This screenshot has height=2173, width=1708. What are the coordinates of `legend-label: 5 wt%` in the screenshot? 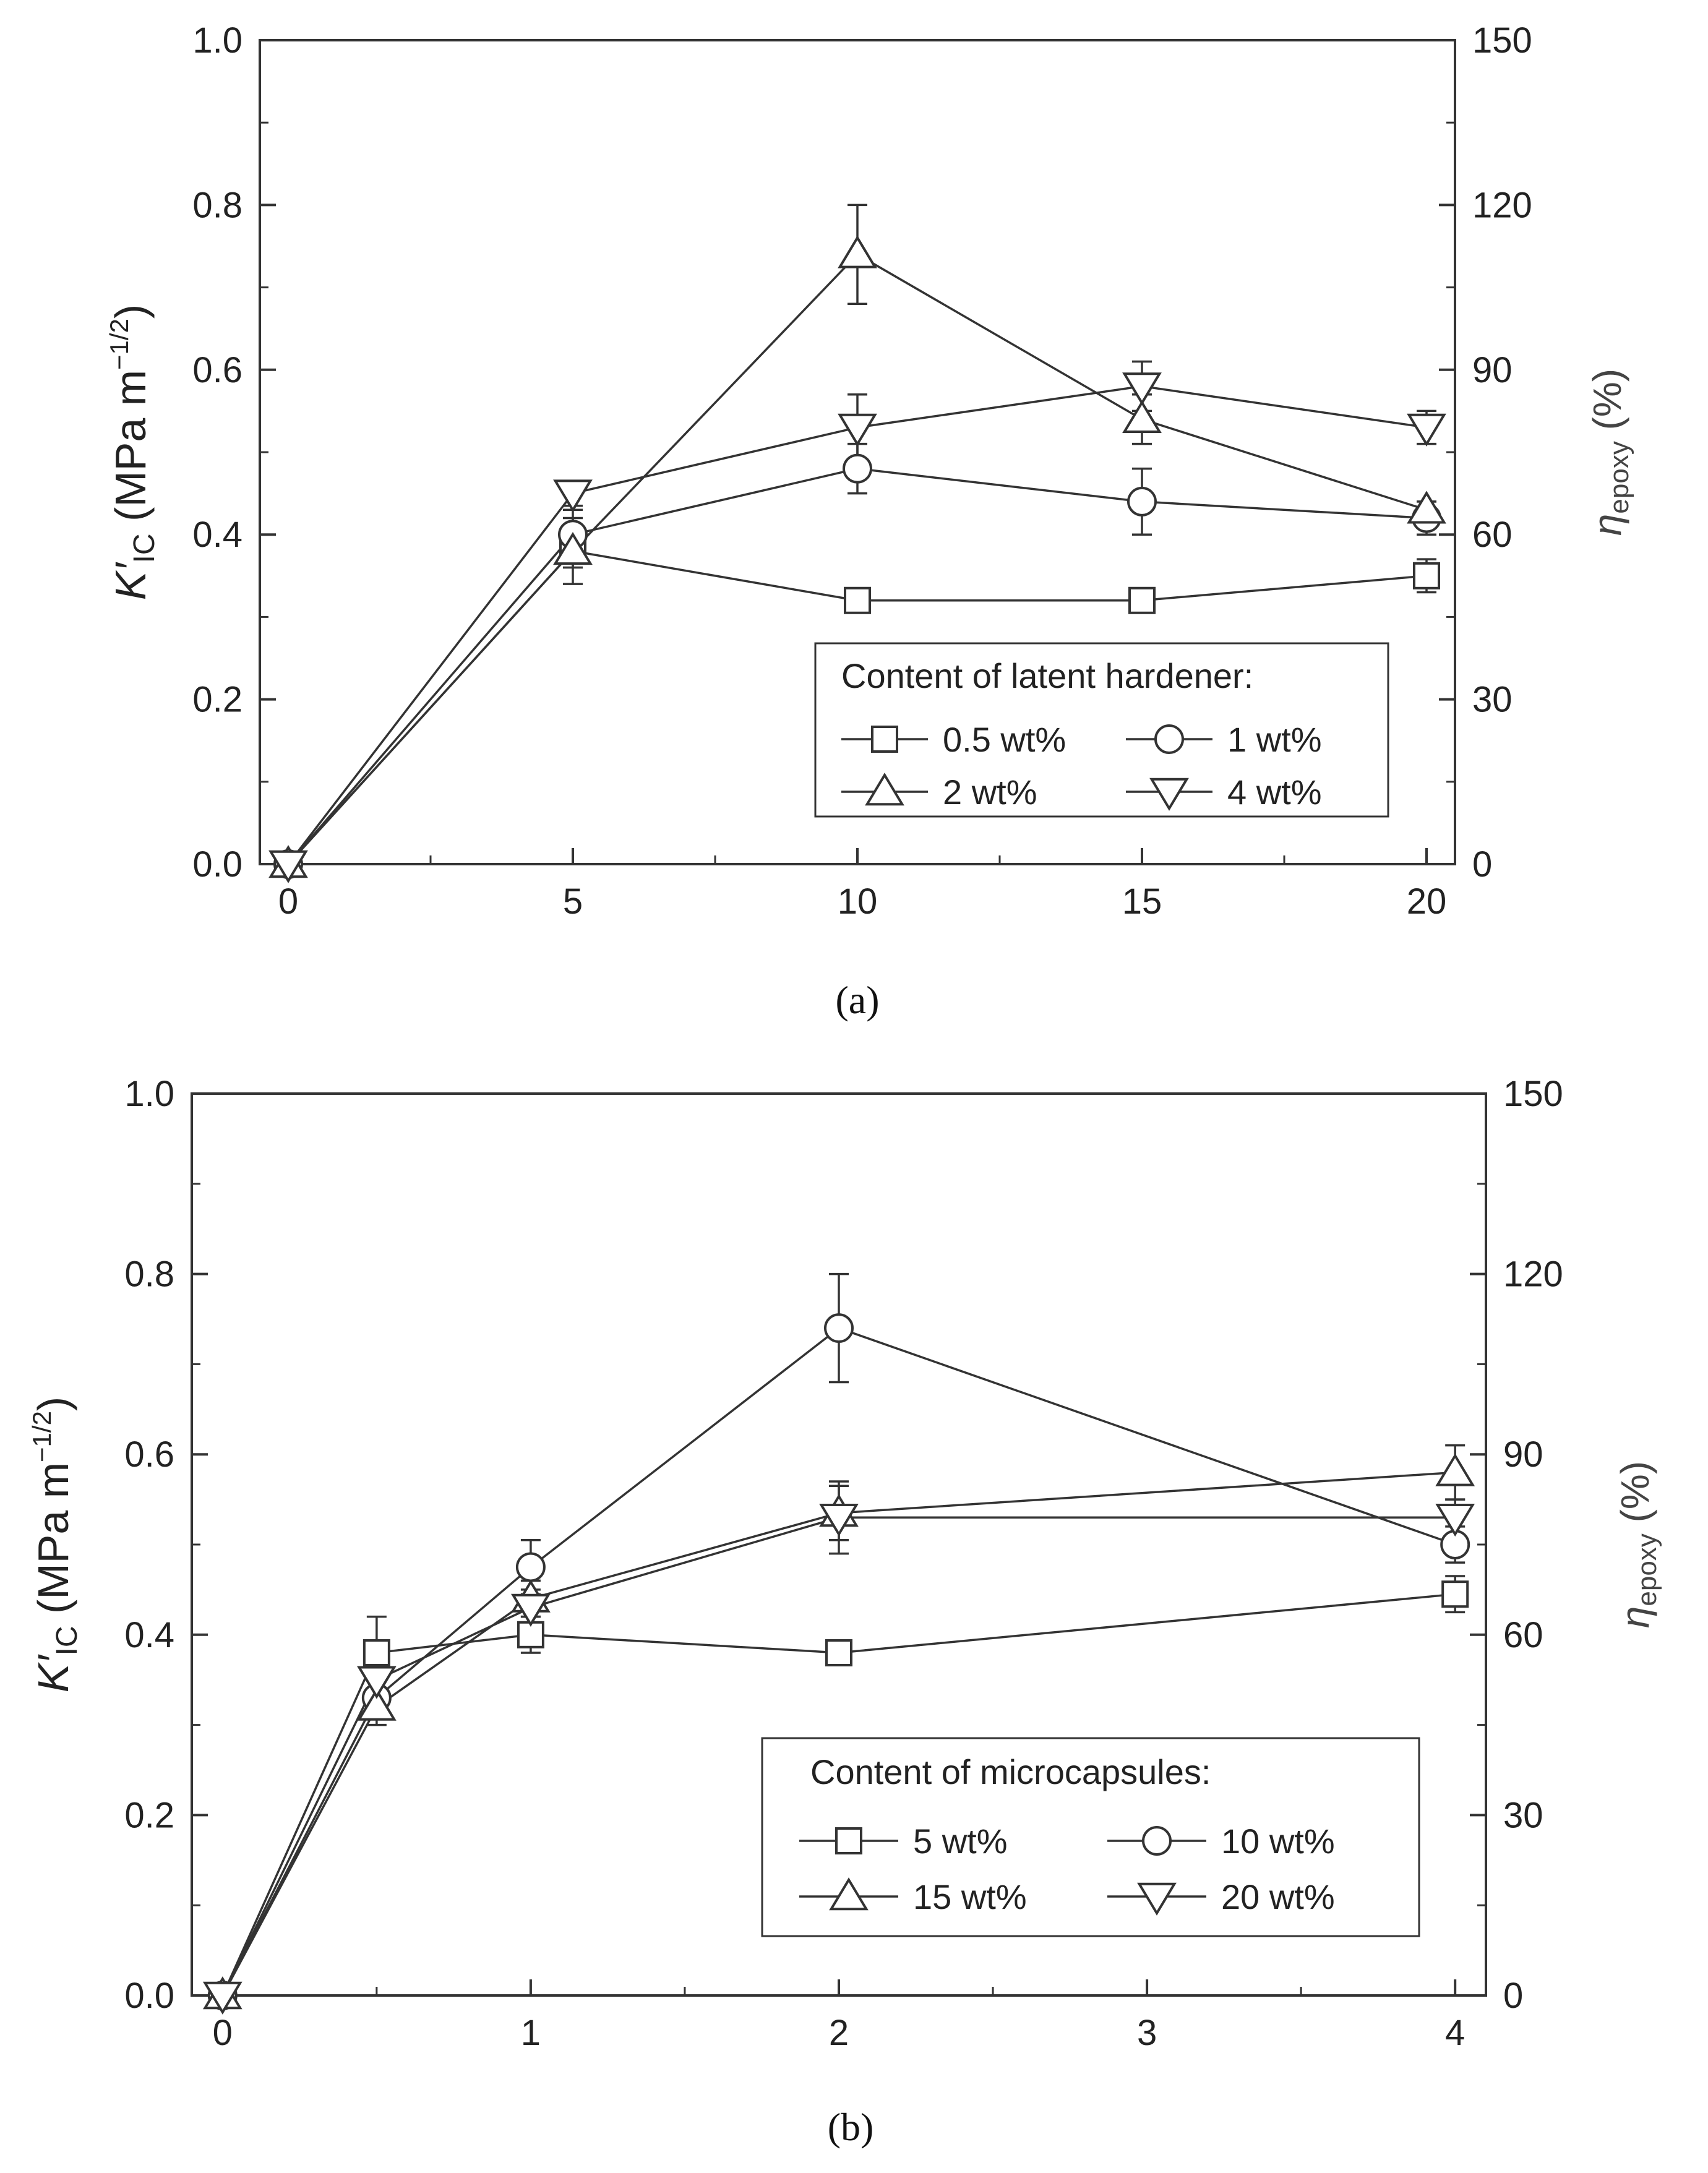 It's located at (960, 1841).